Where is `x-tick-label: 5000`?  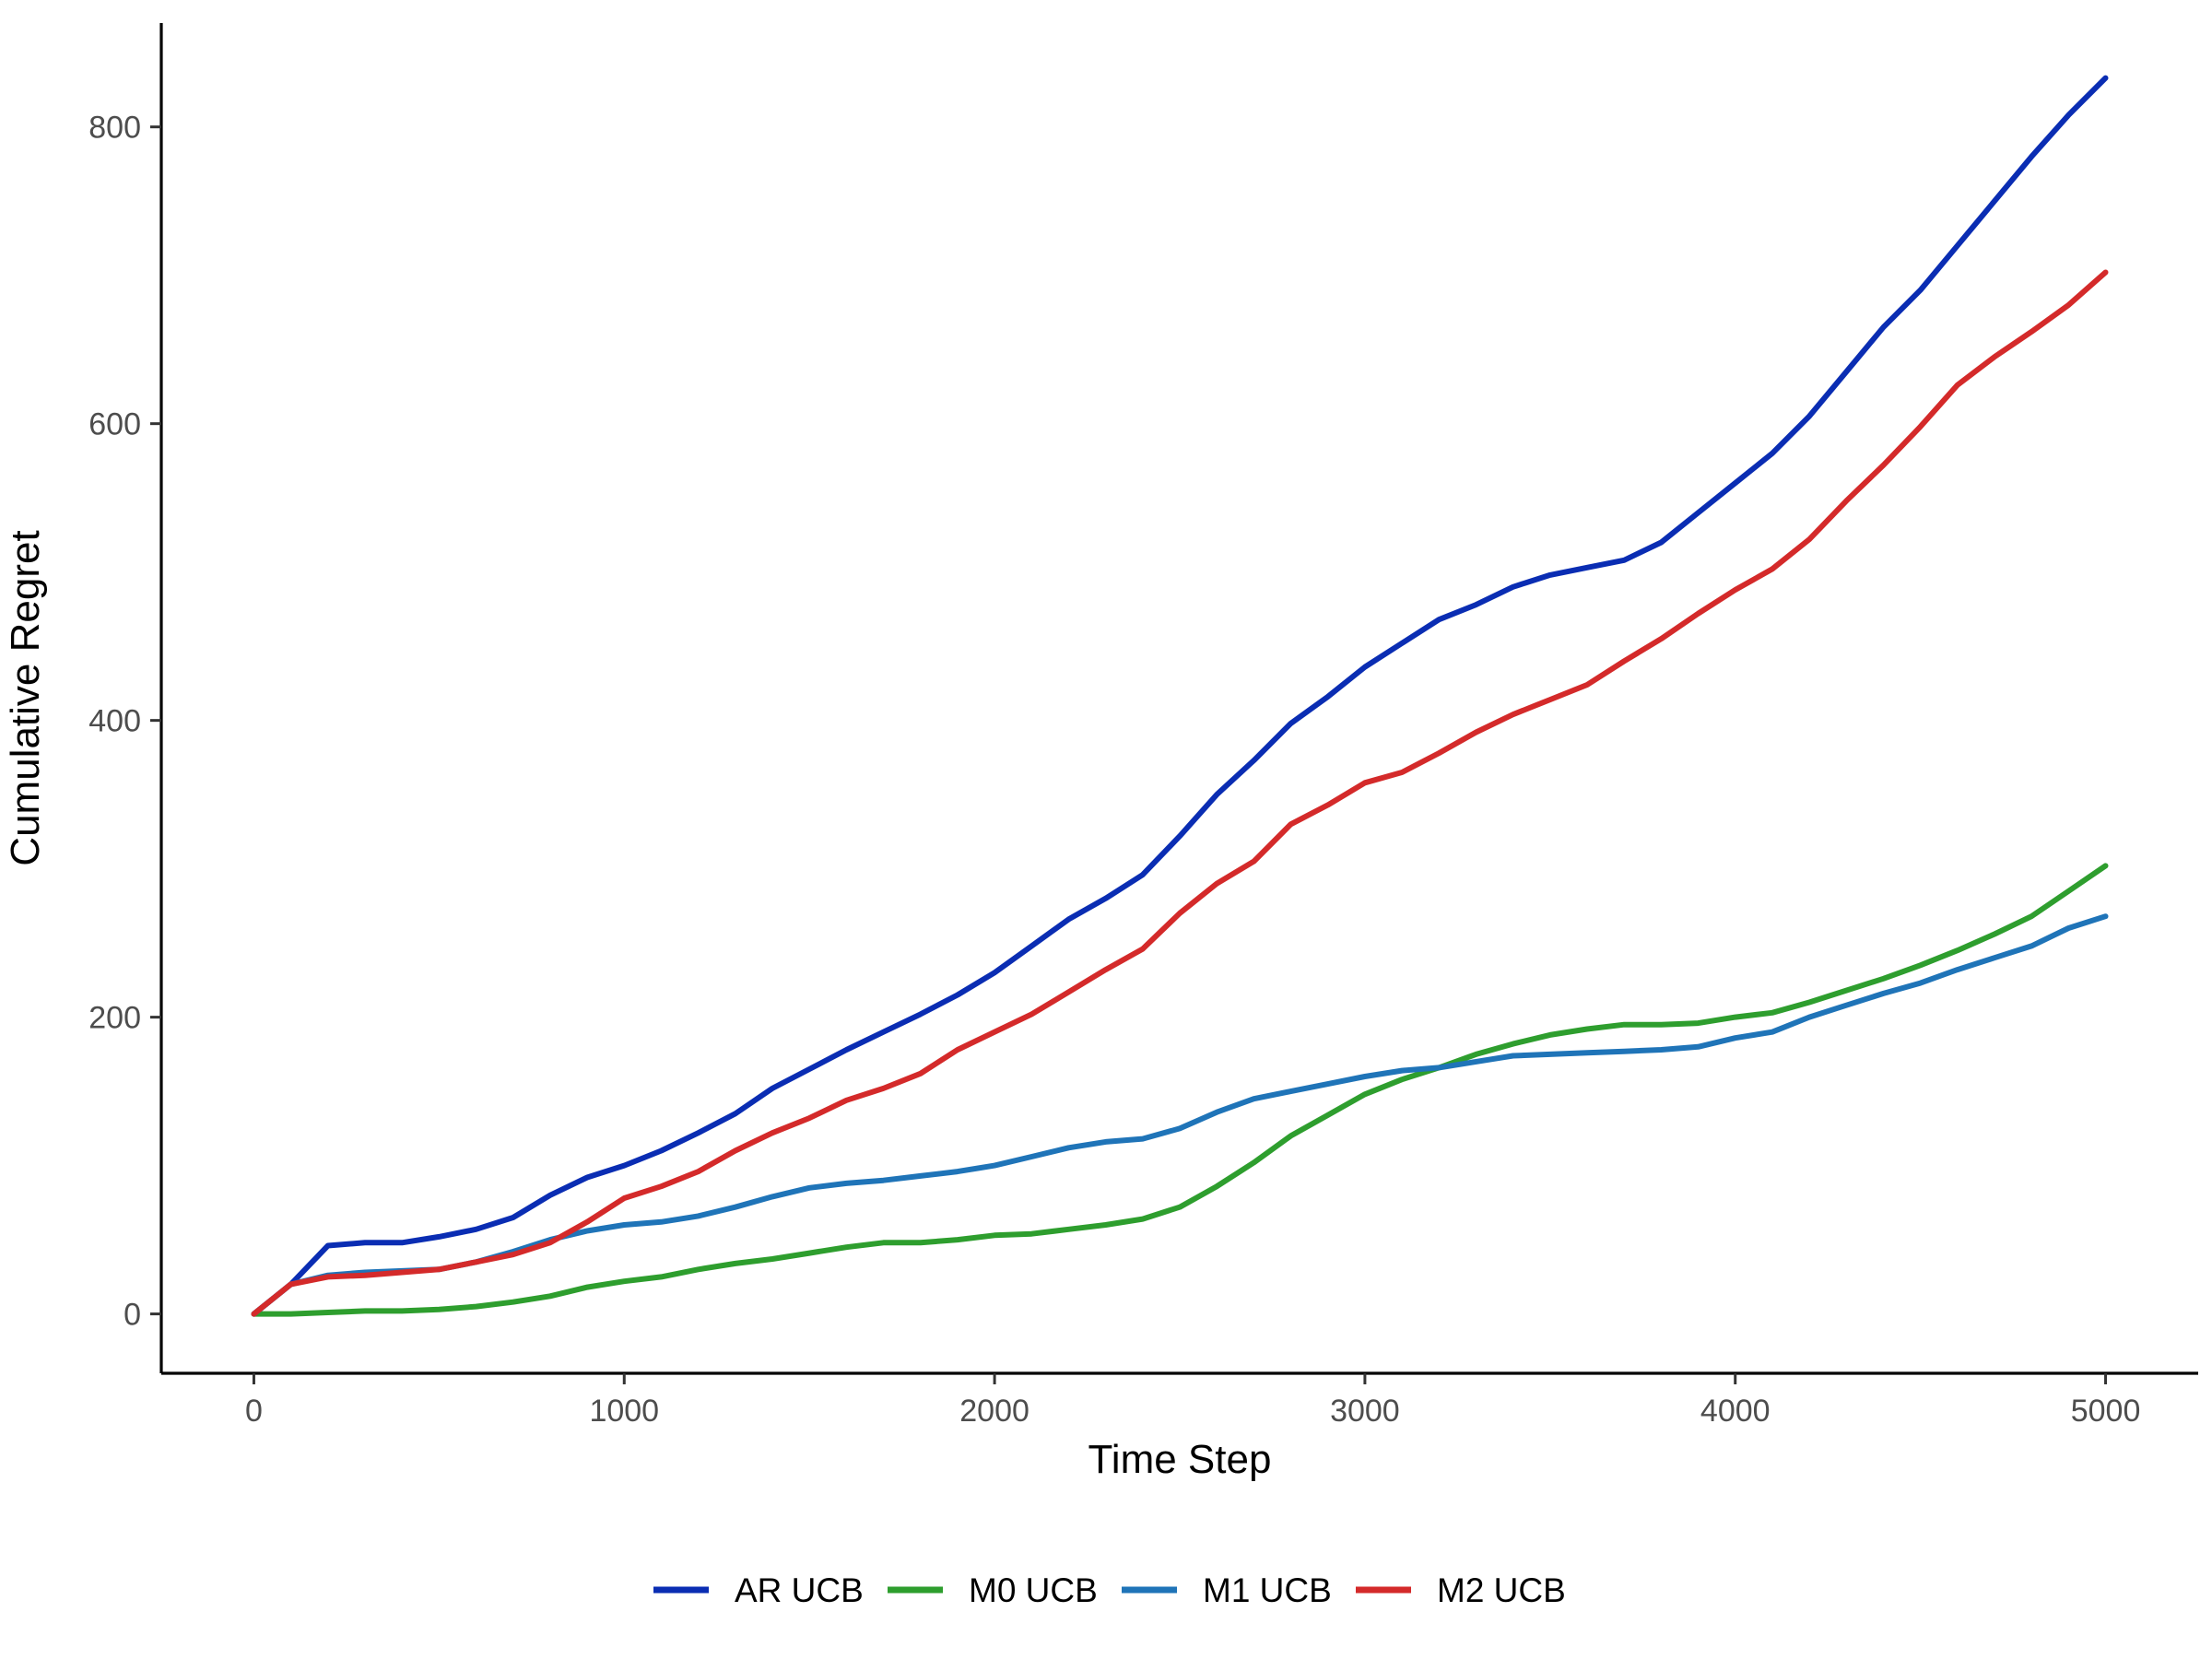 x-tick-label: 5000 is located at coordinates (2106, 1411).